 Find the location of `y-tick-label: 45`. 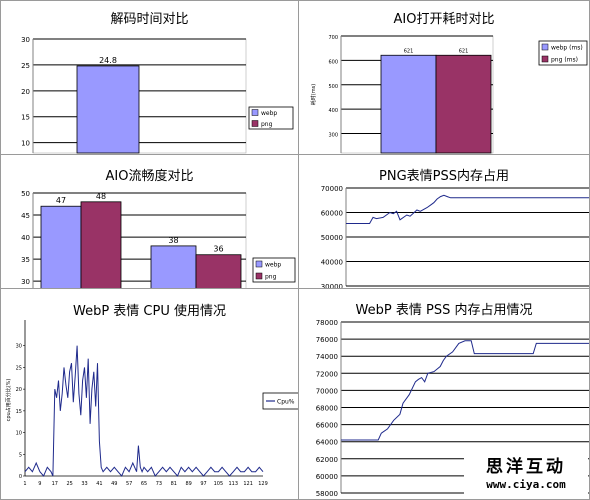

y-tick-label: 45 is located at coordinates (25, 216).